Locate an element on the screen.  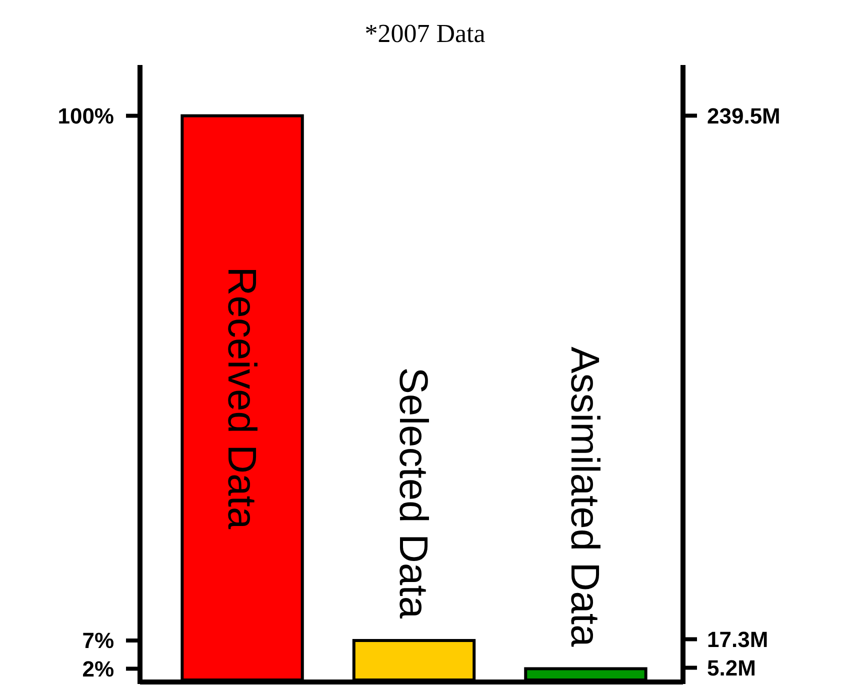
y2-tick-label: 17.3M is located at coordinates (737, 639).